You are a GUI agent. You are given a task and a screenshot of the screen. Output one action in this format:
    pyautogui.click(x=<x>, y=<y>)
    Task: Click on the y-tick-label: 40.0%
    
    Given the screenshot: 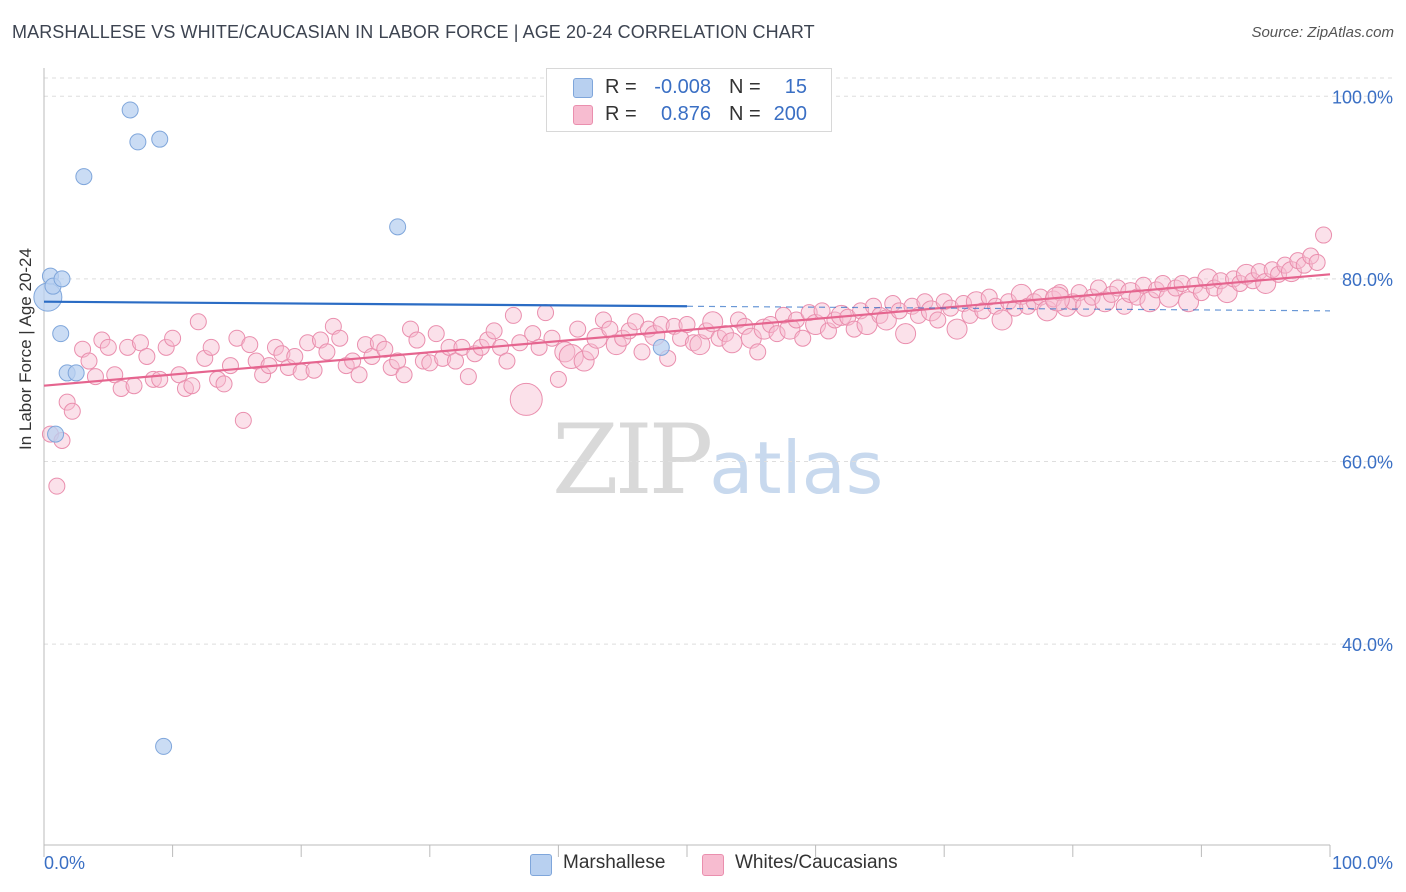 What is the action you would take?
    pyautogui.click(x=1367, y=645)
    